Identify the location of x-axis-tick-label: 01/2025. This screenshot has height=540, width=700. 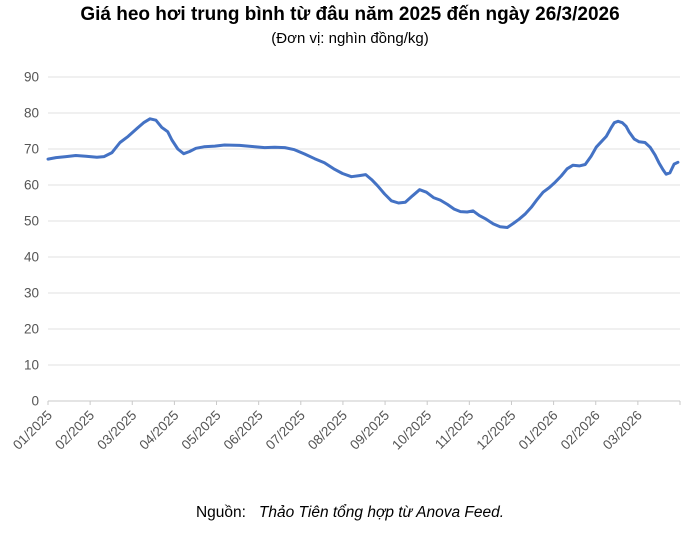
(32, 430).